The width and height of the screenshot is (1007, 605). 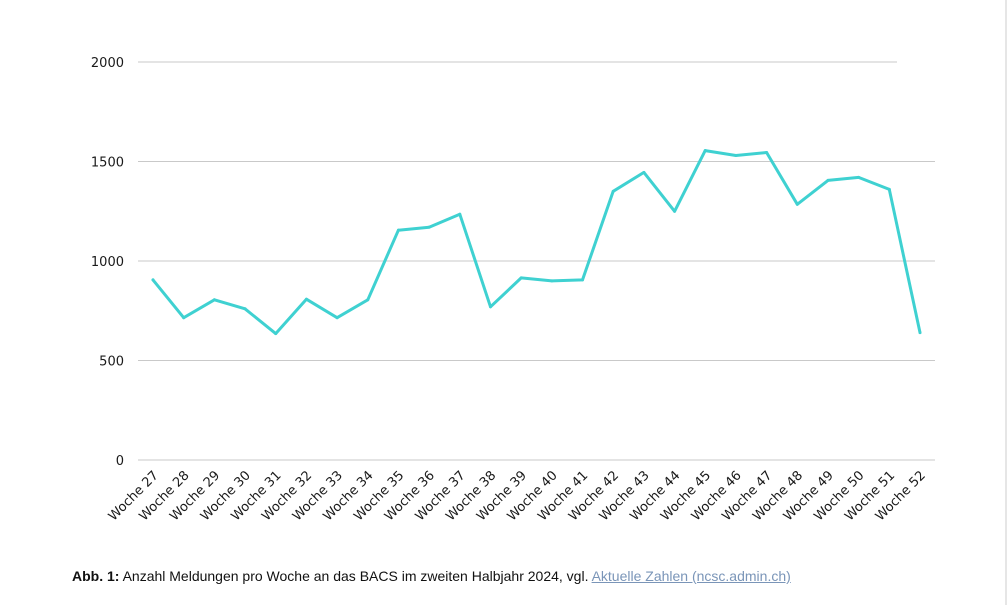 What do you see at coordinates (1006, 302) in the screenshot?
I see `page-edge` at bounding box center [1006, 302].